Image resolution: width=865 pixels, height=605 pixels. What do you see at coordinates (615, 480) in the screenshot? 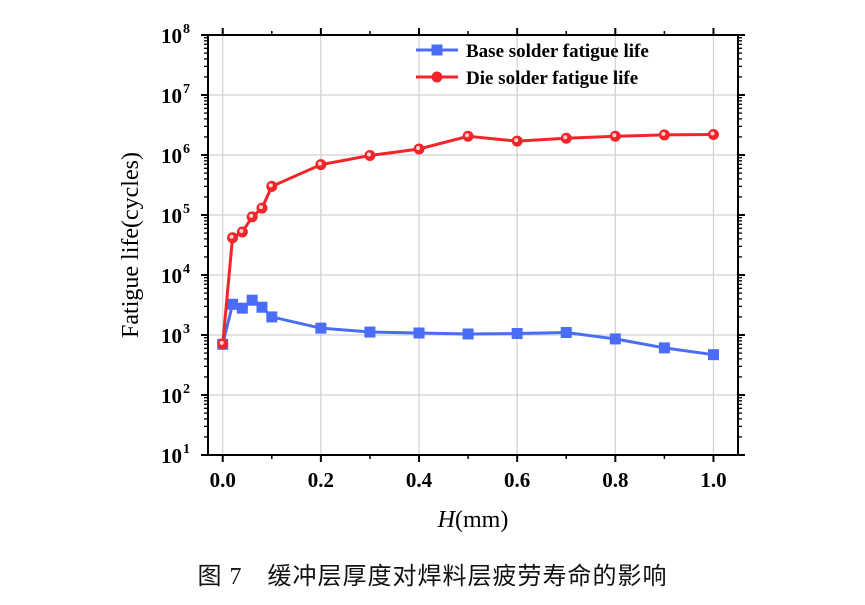
I see `x-tick-label: 0.8` at bounding box center [615, 480].